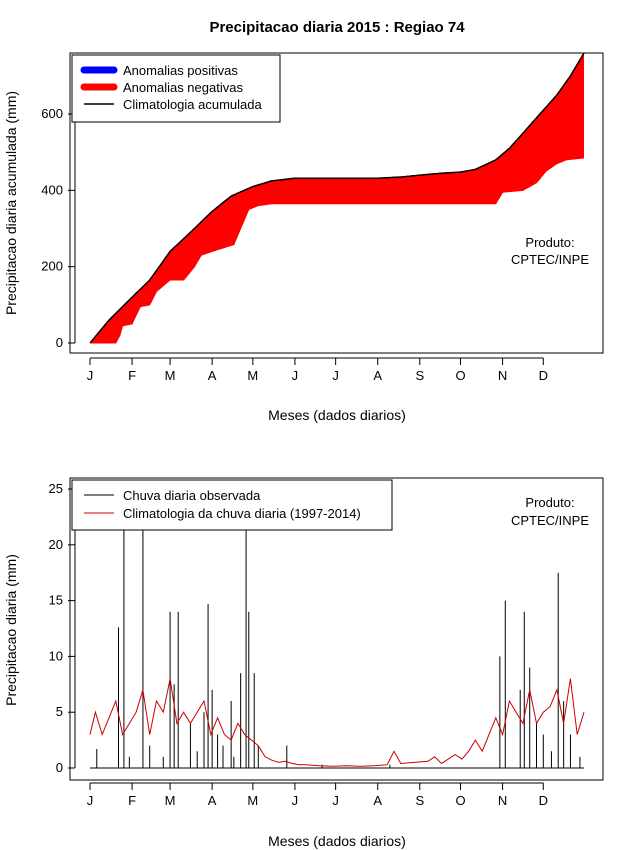  I want to click on legend-positive-label: Anomalias positivas, so click(180, 70).